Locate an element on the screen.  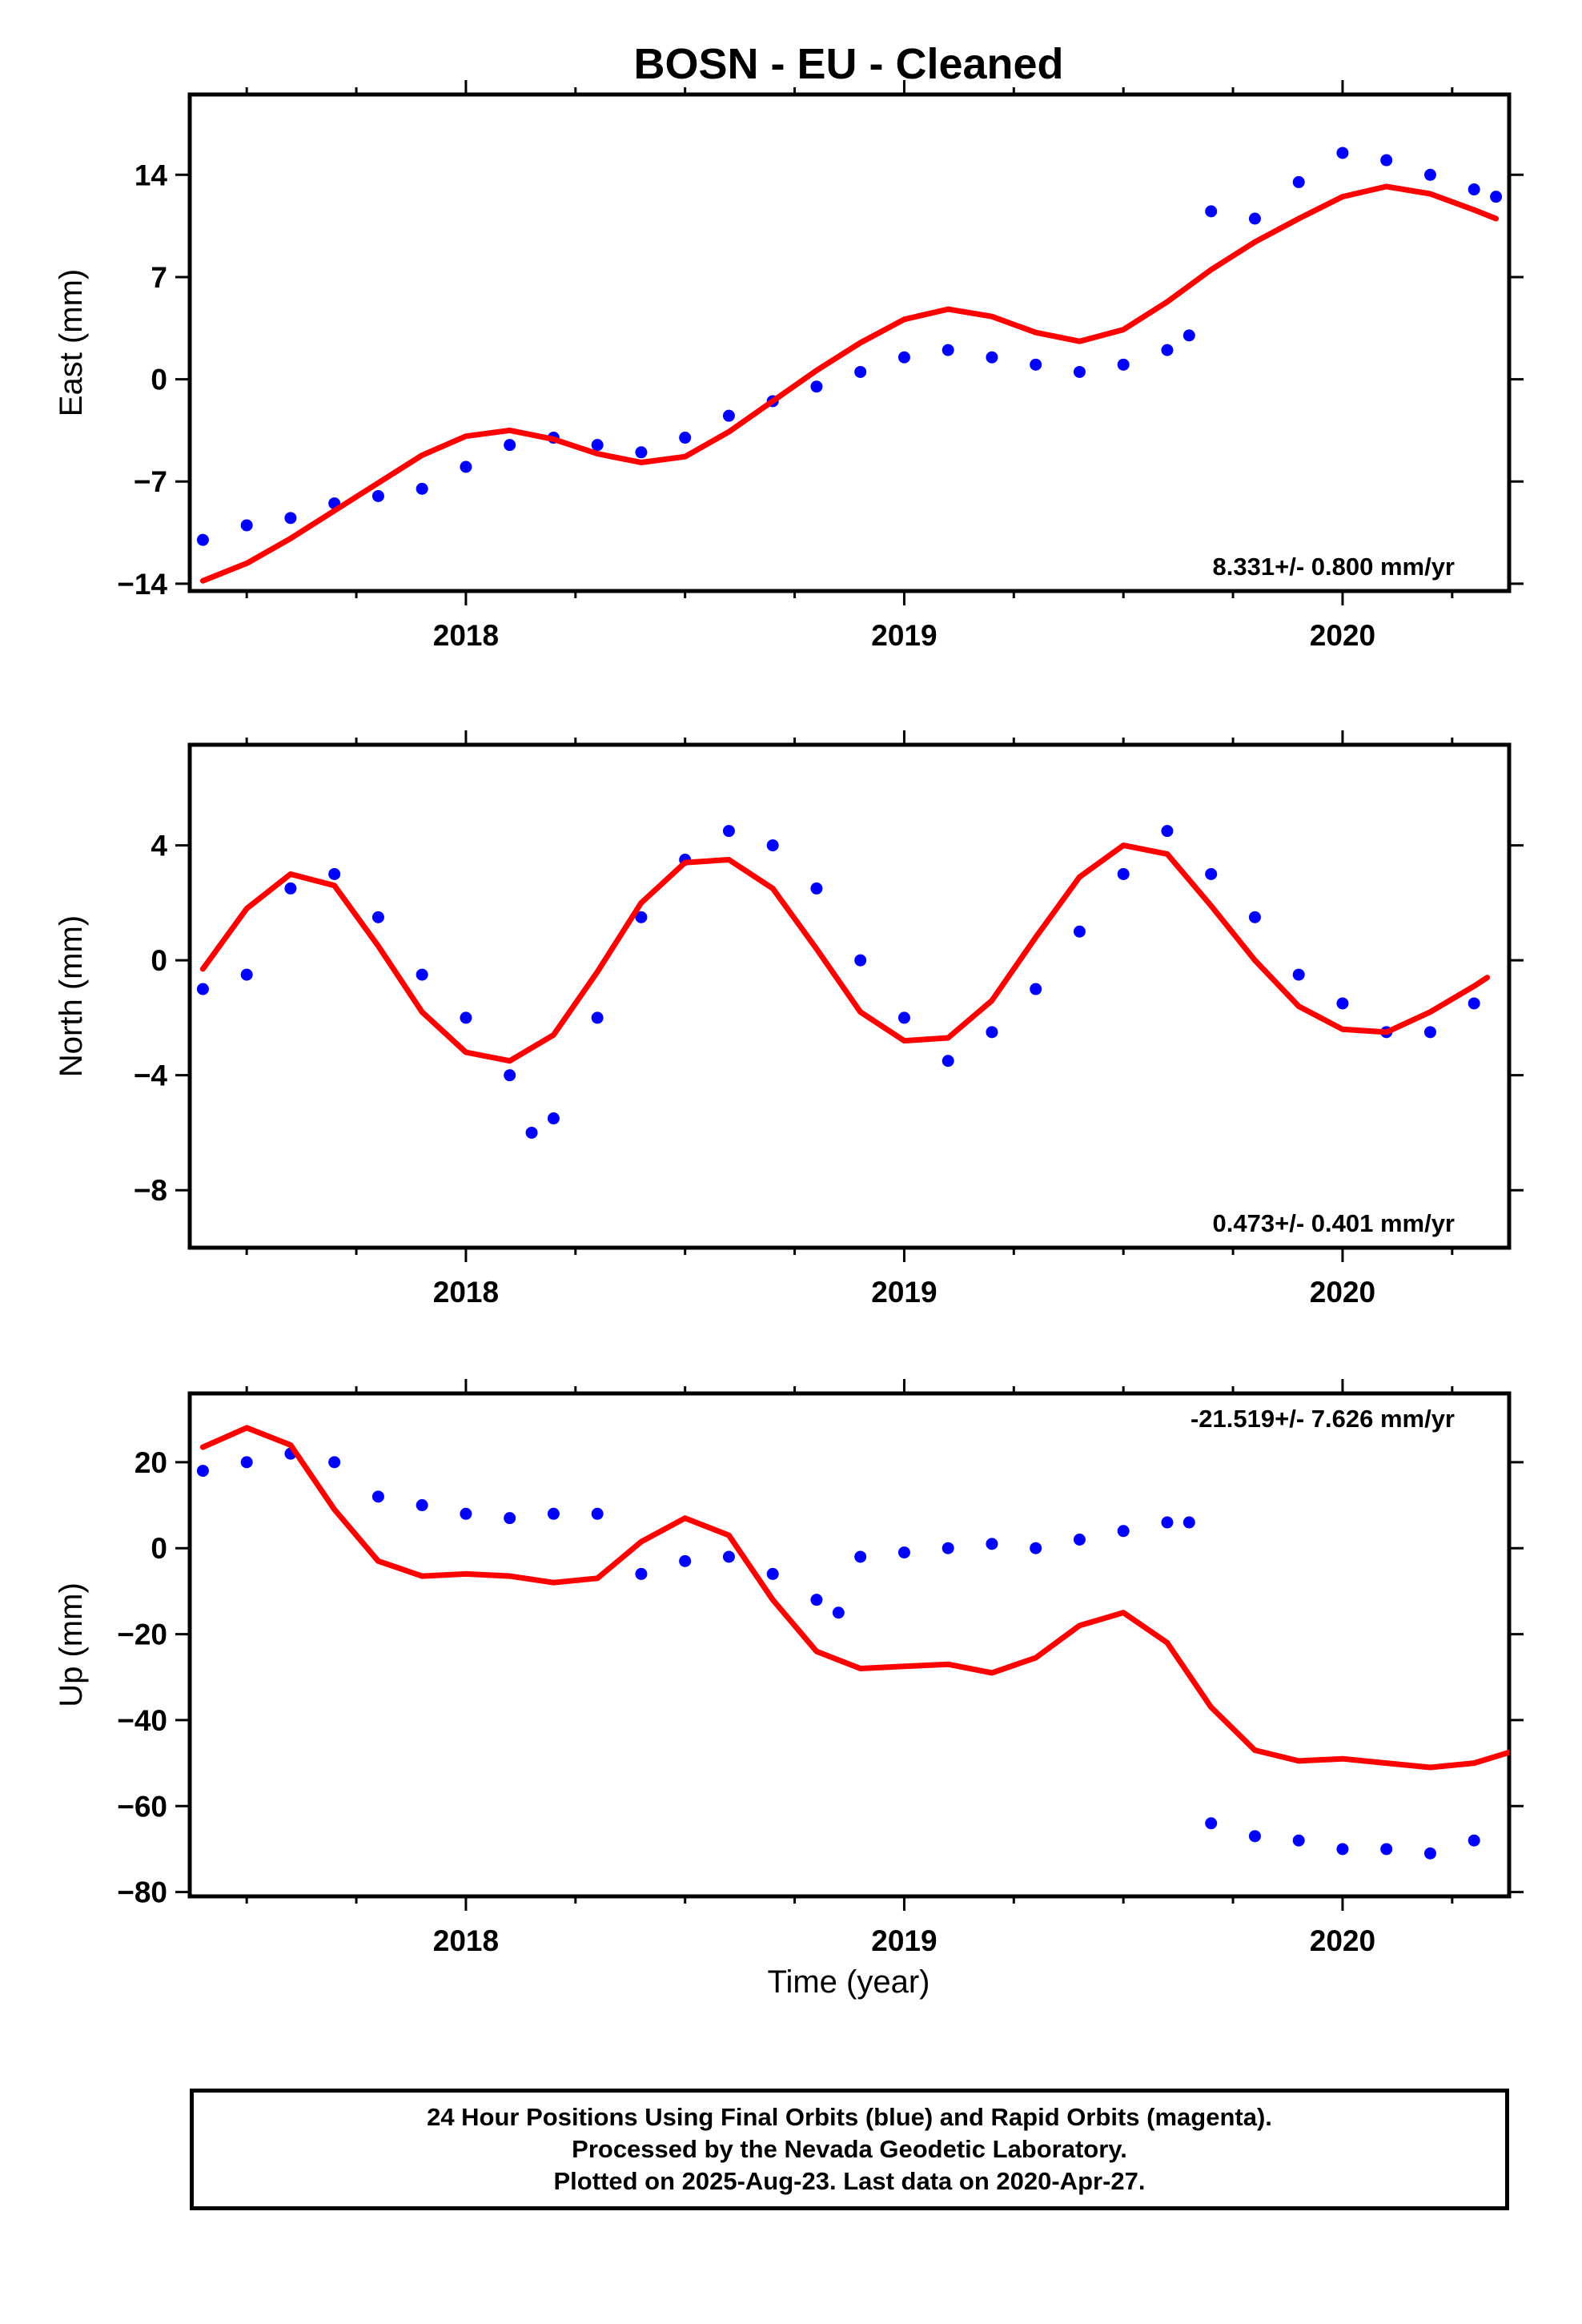
up-y-tick-label: −40 is located at coordinates (142, 1720).